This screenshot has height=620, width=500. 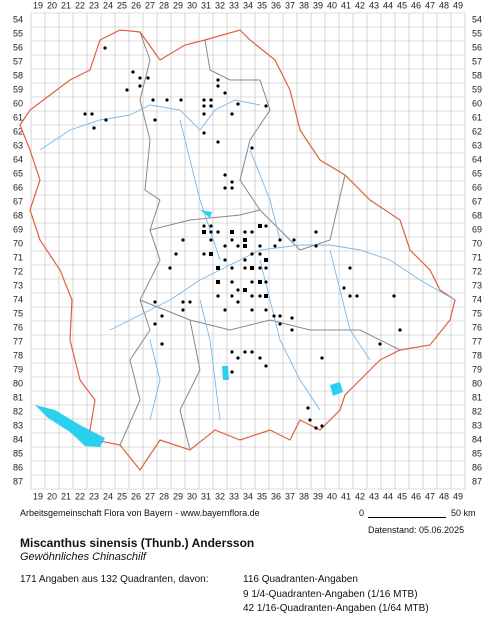 I want to click on row-label: 69, so click(x=477, y=229).